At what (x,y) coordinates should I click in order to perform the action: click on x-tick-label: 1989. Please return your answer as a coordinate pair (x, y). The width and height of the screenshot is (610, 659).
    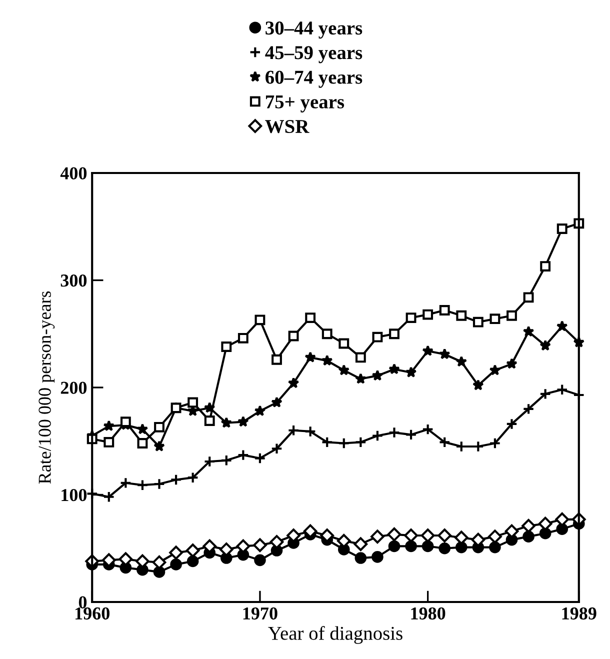
    Looking at the image, I should click on (579, 613).